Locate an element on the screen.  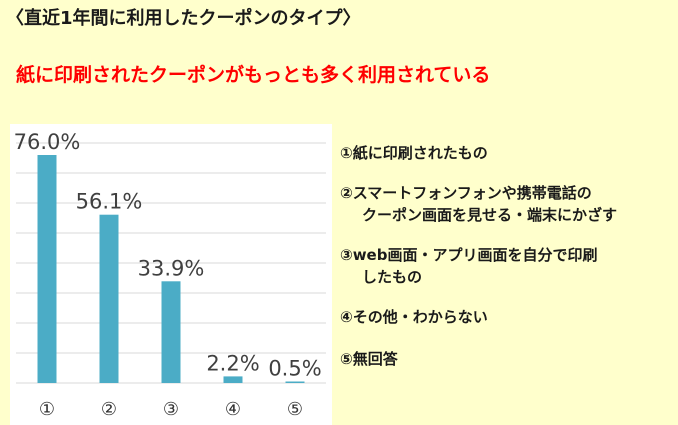
legend-item-3-text: ③web画面・アプリ画面を自分で印刷 is located at coordinates (469, 255).